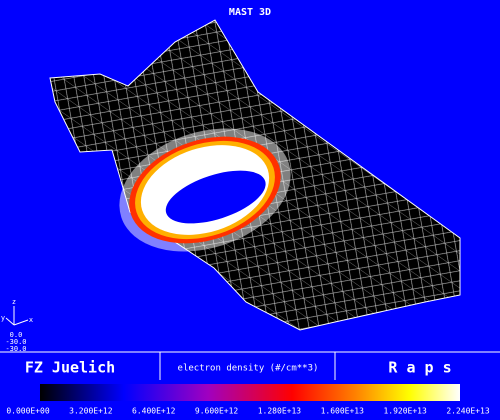  Describe the element at coordinates (28, 411) in the screenshot. I see `colorbar-tick-label: 0.000E+00` at that location.